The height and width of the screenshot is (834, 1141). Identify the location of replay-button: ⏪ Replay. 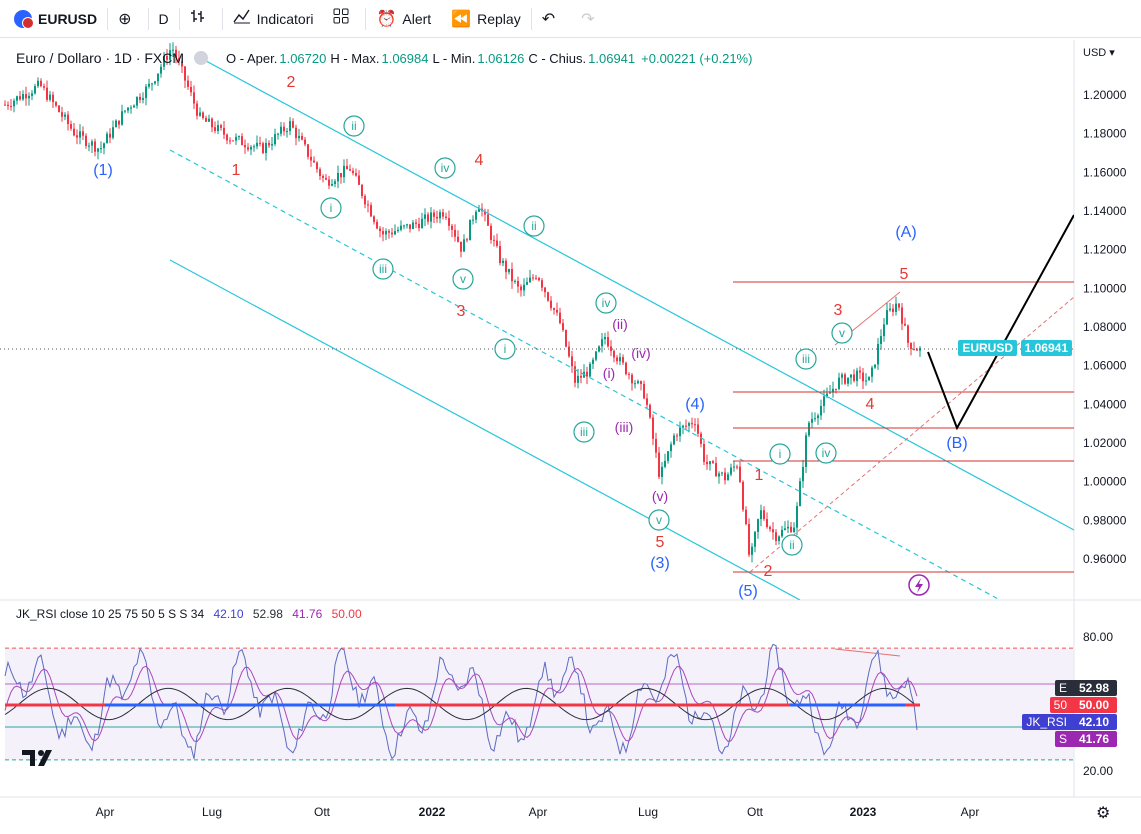
(486, 19).